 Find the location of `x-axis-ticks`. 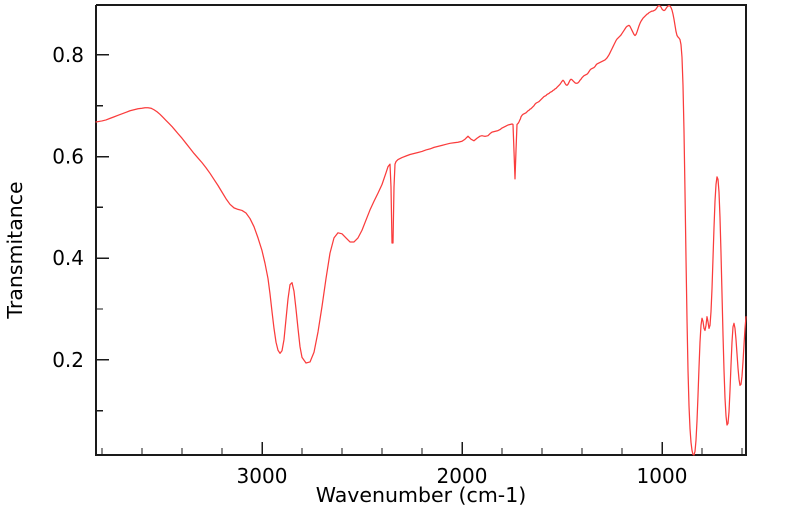

x-axis-ticks is located at coordinates (422, 448).